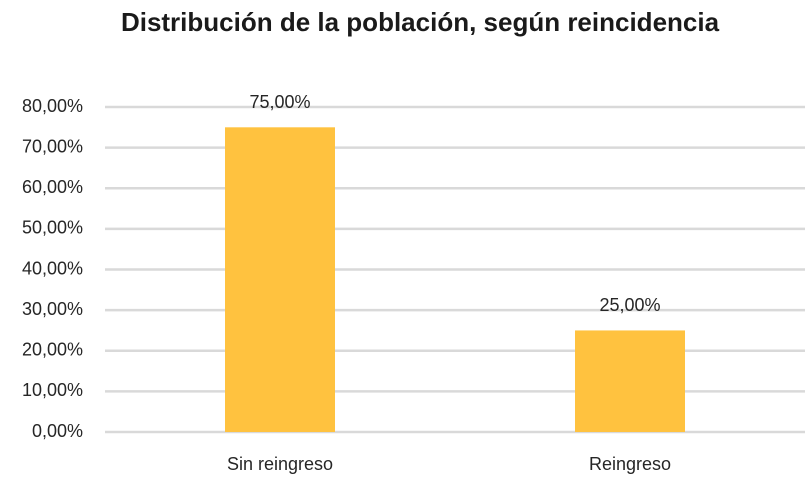 This screenshot has width=807, height=477. Describe the element at coordinates (52, 228) in the screenshot. I see `y-tick-label: 50,00%` at that location.